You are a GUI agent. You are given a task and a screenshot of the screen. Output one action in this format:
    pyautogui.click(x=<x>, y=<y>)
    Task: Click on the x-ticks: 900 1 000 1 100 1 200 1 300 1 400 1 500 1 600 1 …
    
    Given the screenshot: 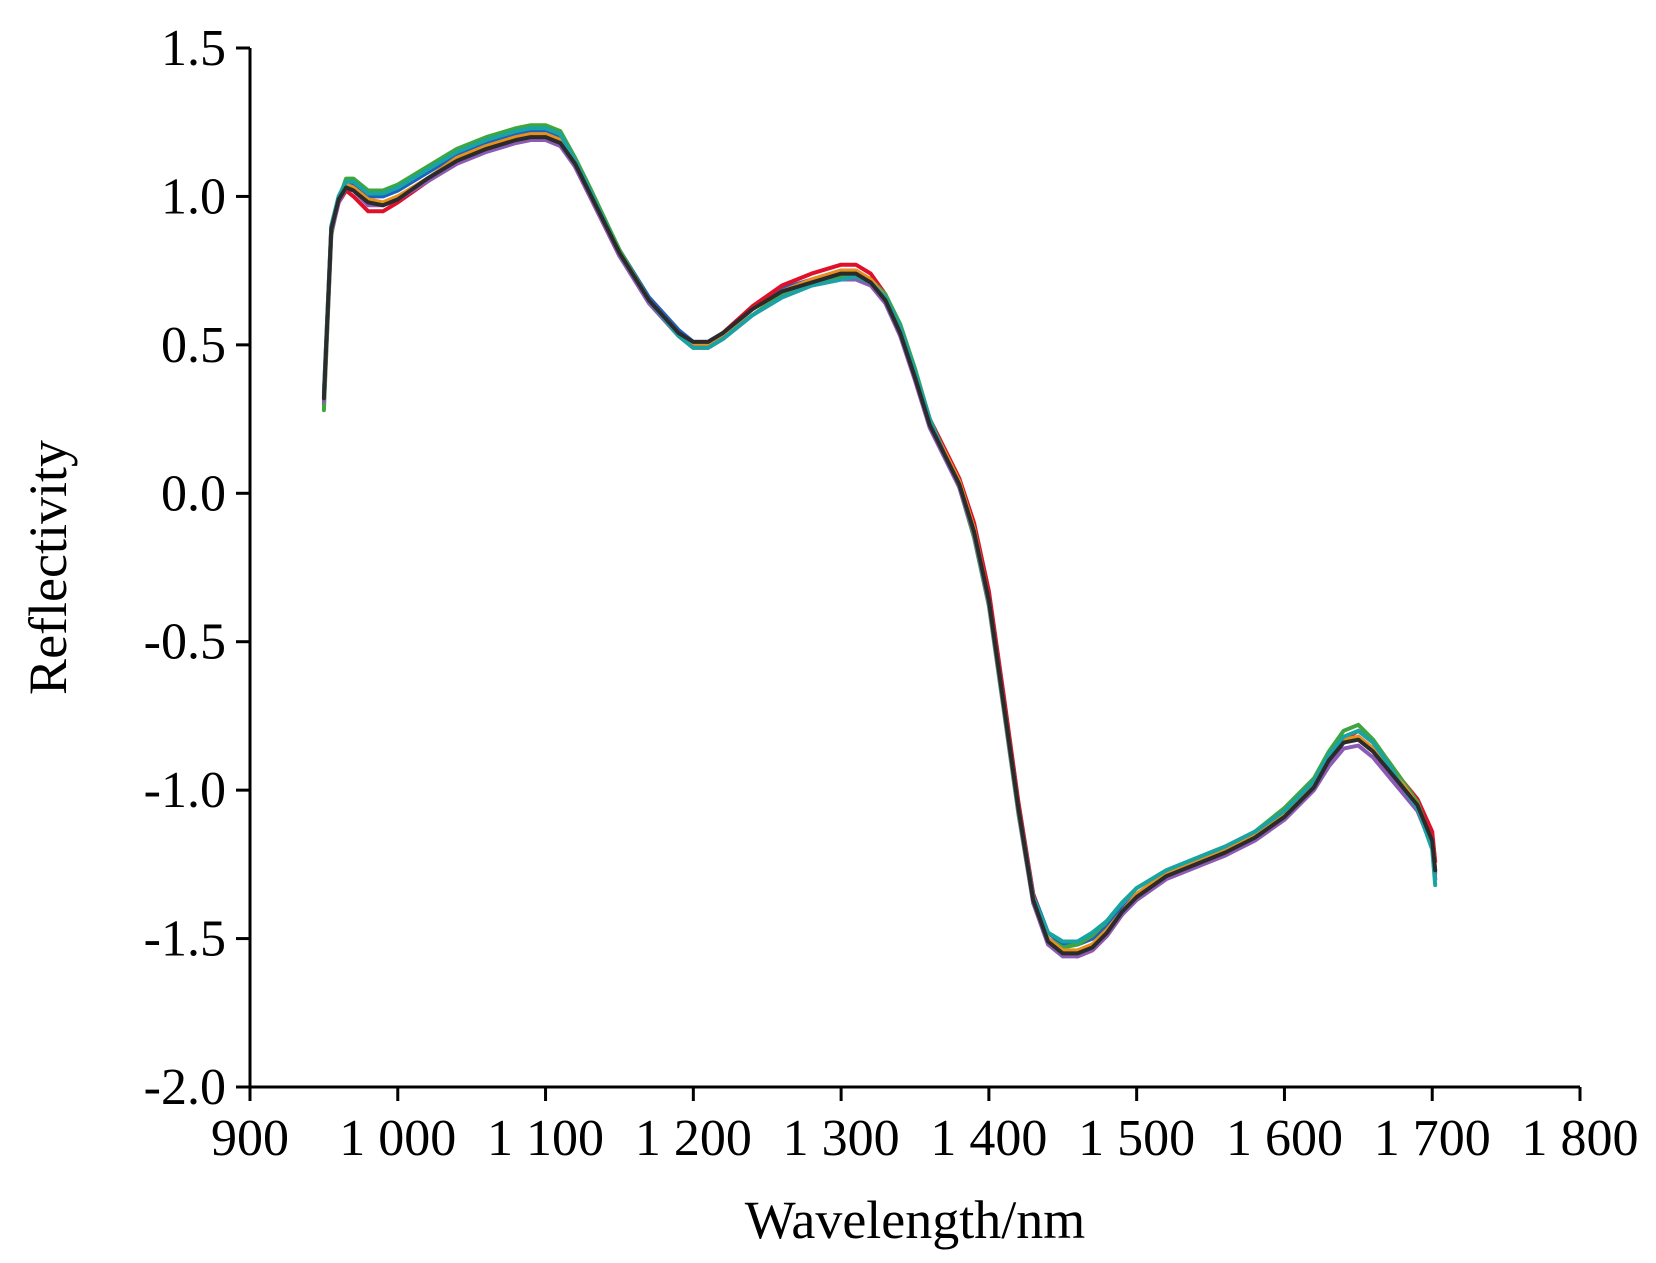 What is the action you would take?
    pyautogui.click(x=925, y=1127)
    